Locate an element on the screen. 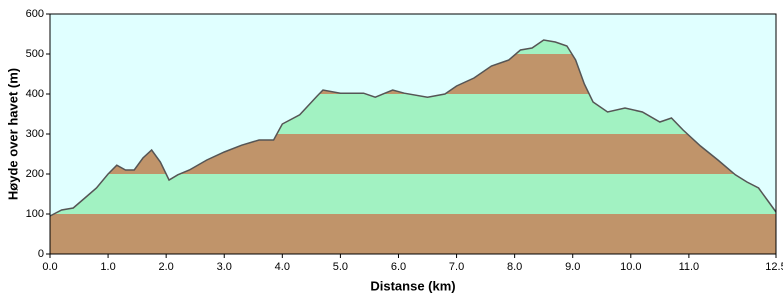 This screenshot has width=783, height=299. x-tick-label: 11.0 is located at coordinates (689, 267).